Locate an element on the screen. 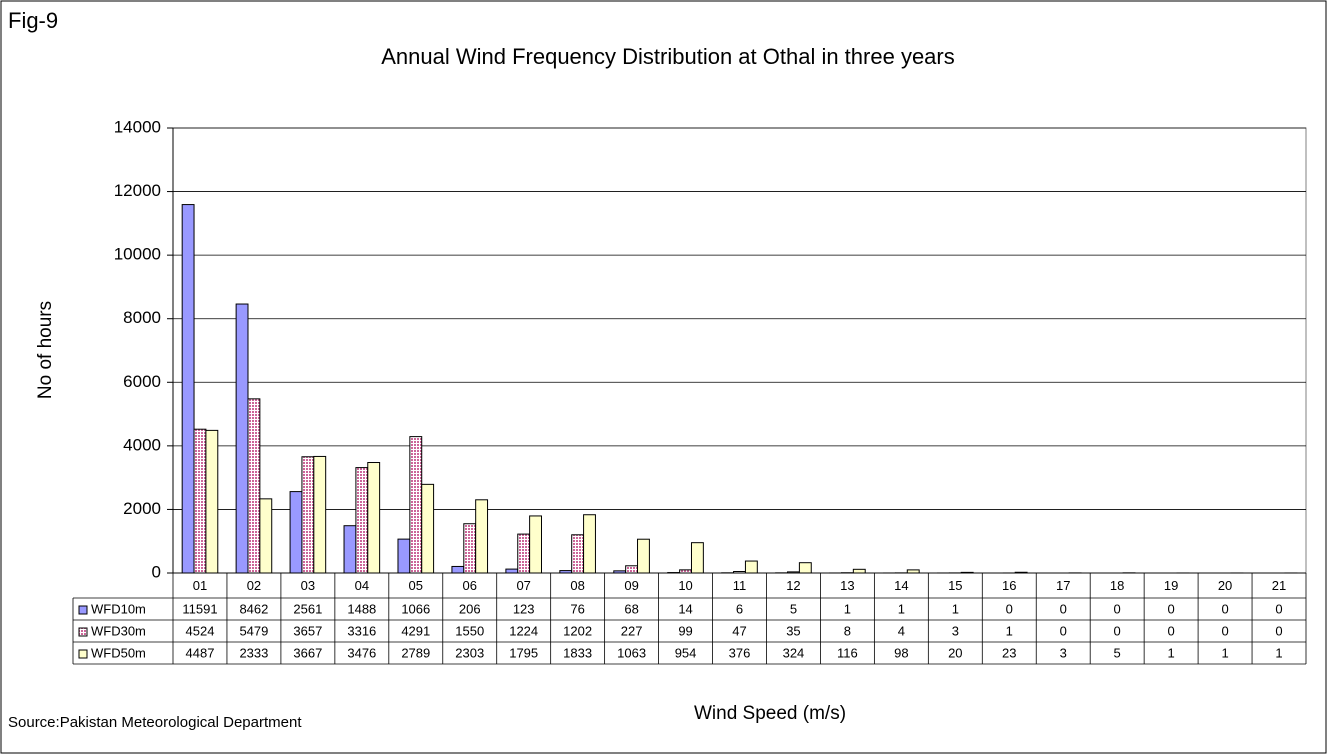 This screenshot has height=754, width=1327. x-tick-label: 13 is located at coordinates (847, 585).